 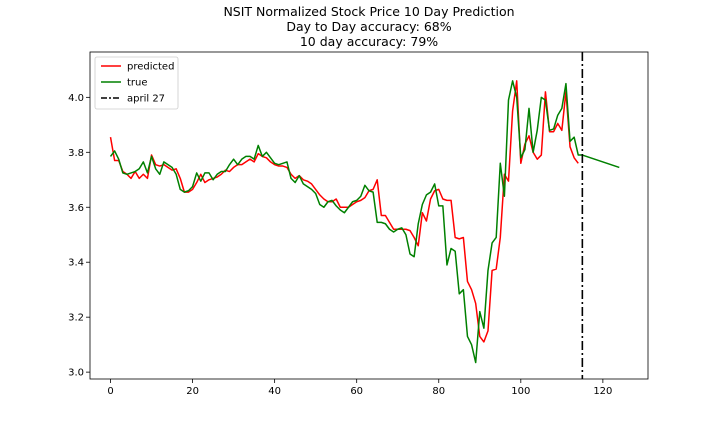 What do you see at coordinates (369, 41) in the screenshot?
I see `chart-title-line-3: 10 day accuracy: 79%` at bounding box center [369, 41].